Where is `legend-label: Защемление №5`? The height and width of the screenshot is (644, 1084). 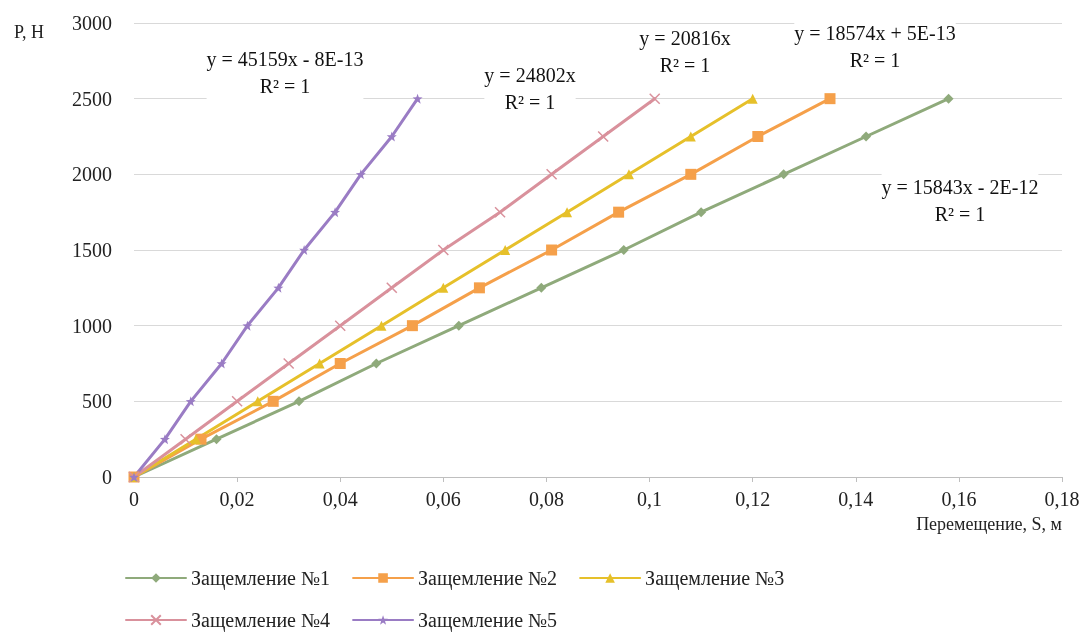
legend-label: Защемление №5 is located at coordinates (488, 620).